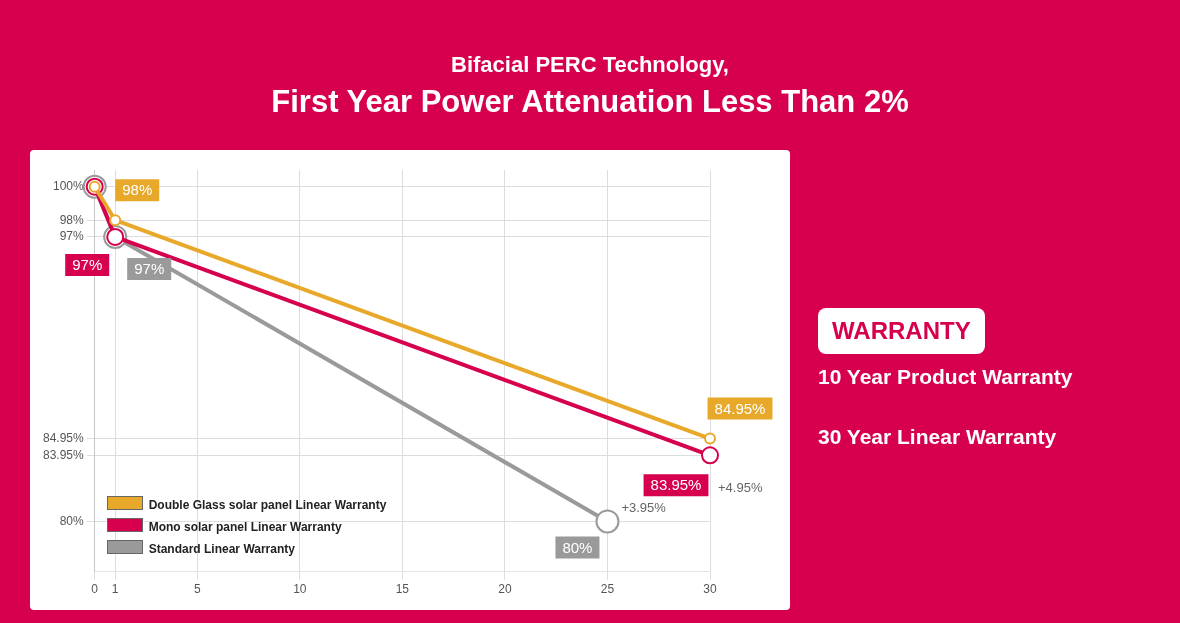 Image resolution: width=1180 pixels, height=623 pixels. What do you see at coordinates (945, 377) in the screenshot?
I see `text: 10 Year Product Warranty` at bounding box center [945, 377].